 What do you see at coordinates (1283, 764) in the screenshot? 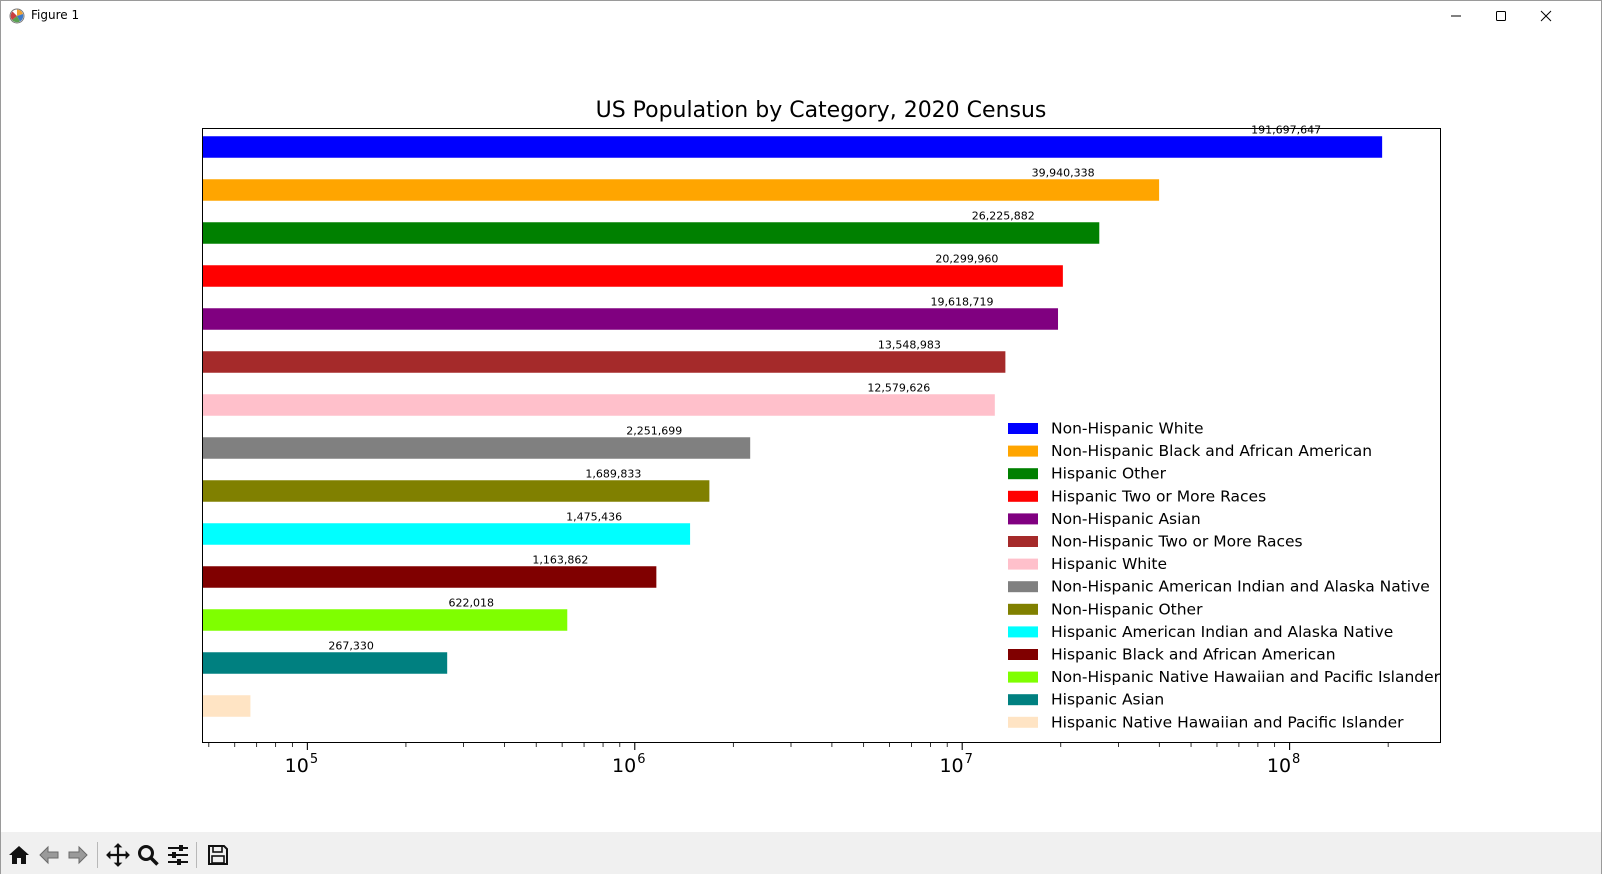
I see `x-tick-label: 108` at bounding box center [1283, 764].